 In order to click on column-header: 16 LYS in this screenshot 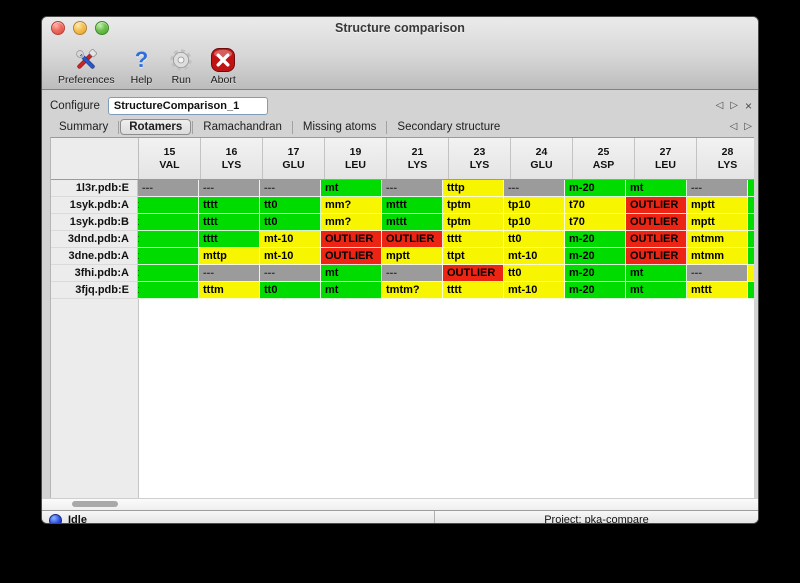, I will do `click(232, 158)`.